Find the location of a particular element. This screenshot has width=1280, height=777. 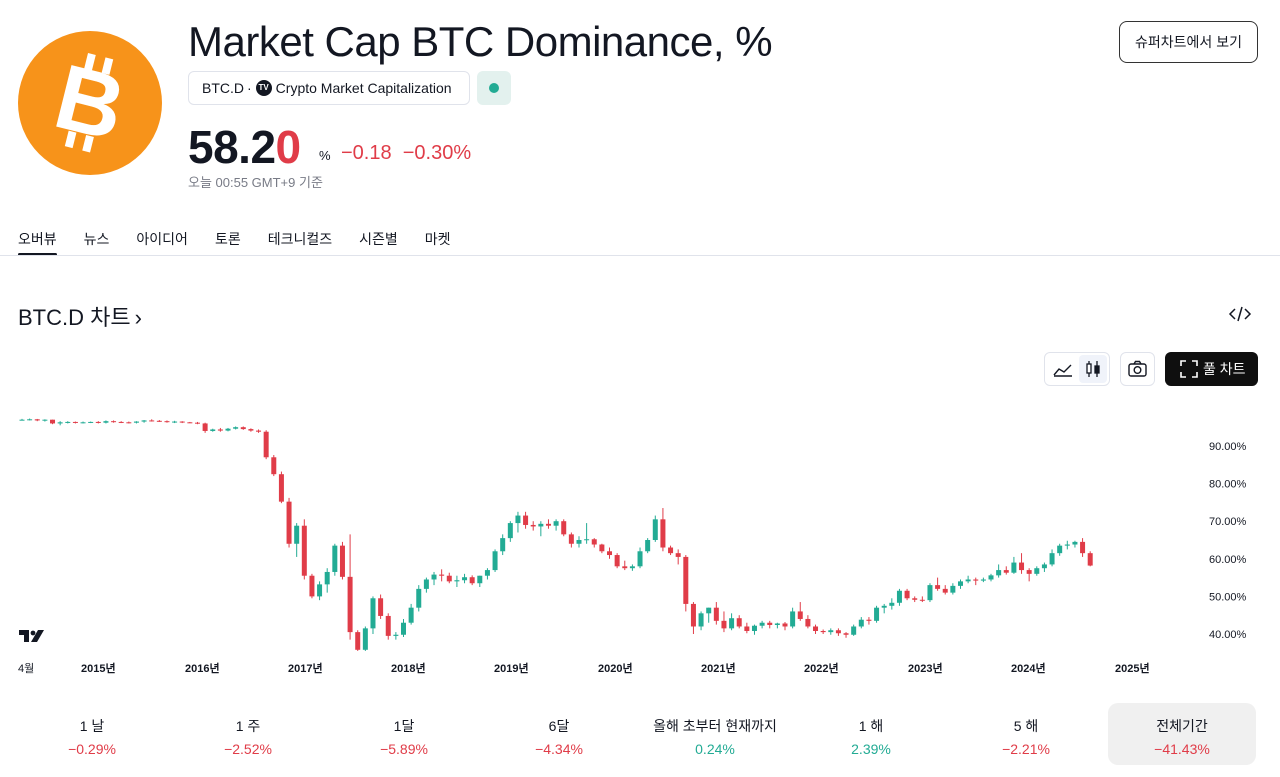

period-1d: 1 날 −0.29% is located at coordinates (92, 734).